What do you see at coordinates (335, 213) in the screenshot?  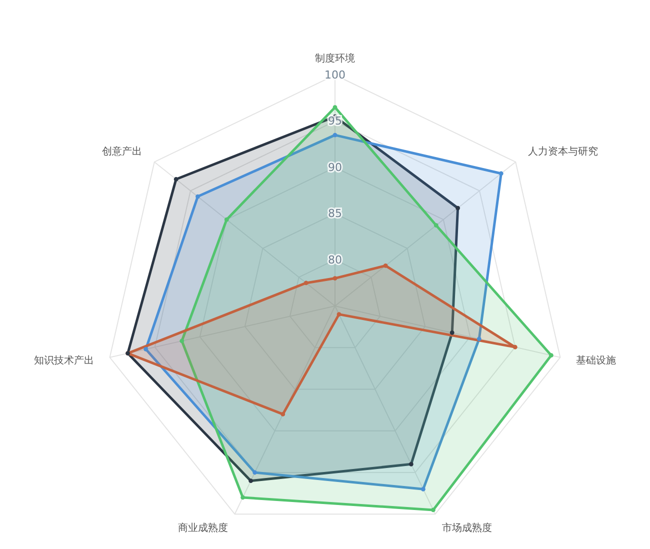 I see `y-tick-label: 85` at bounding box center [335, 213].